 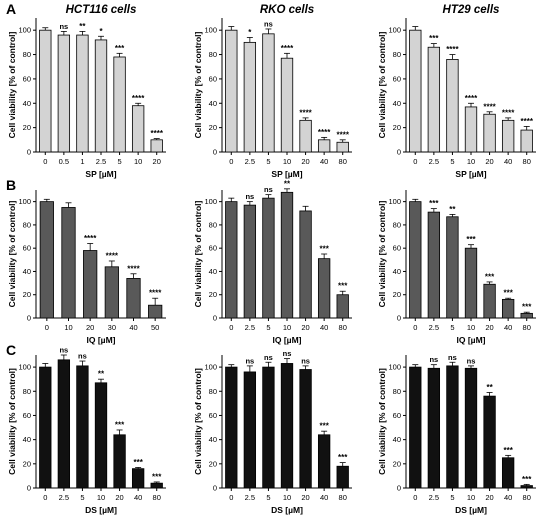 I want to click on y-tick-label: 60, so click(x=397, y=78).